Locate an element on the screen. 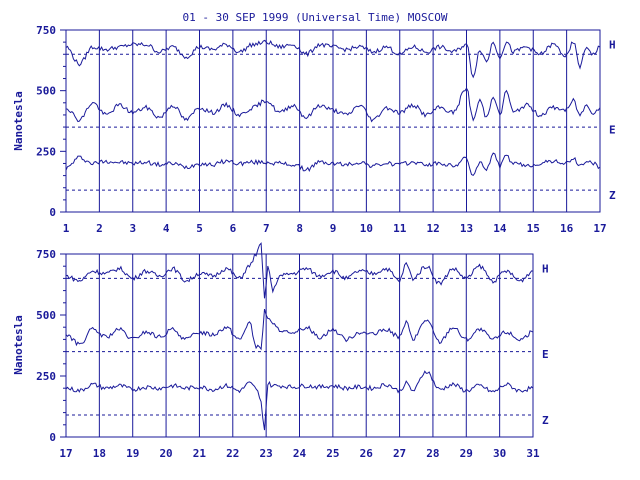 This screenshot has width=640, height=480. x-tick-label: 2 is located at coordinates (99, 228).